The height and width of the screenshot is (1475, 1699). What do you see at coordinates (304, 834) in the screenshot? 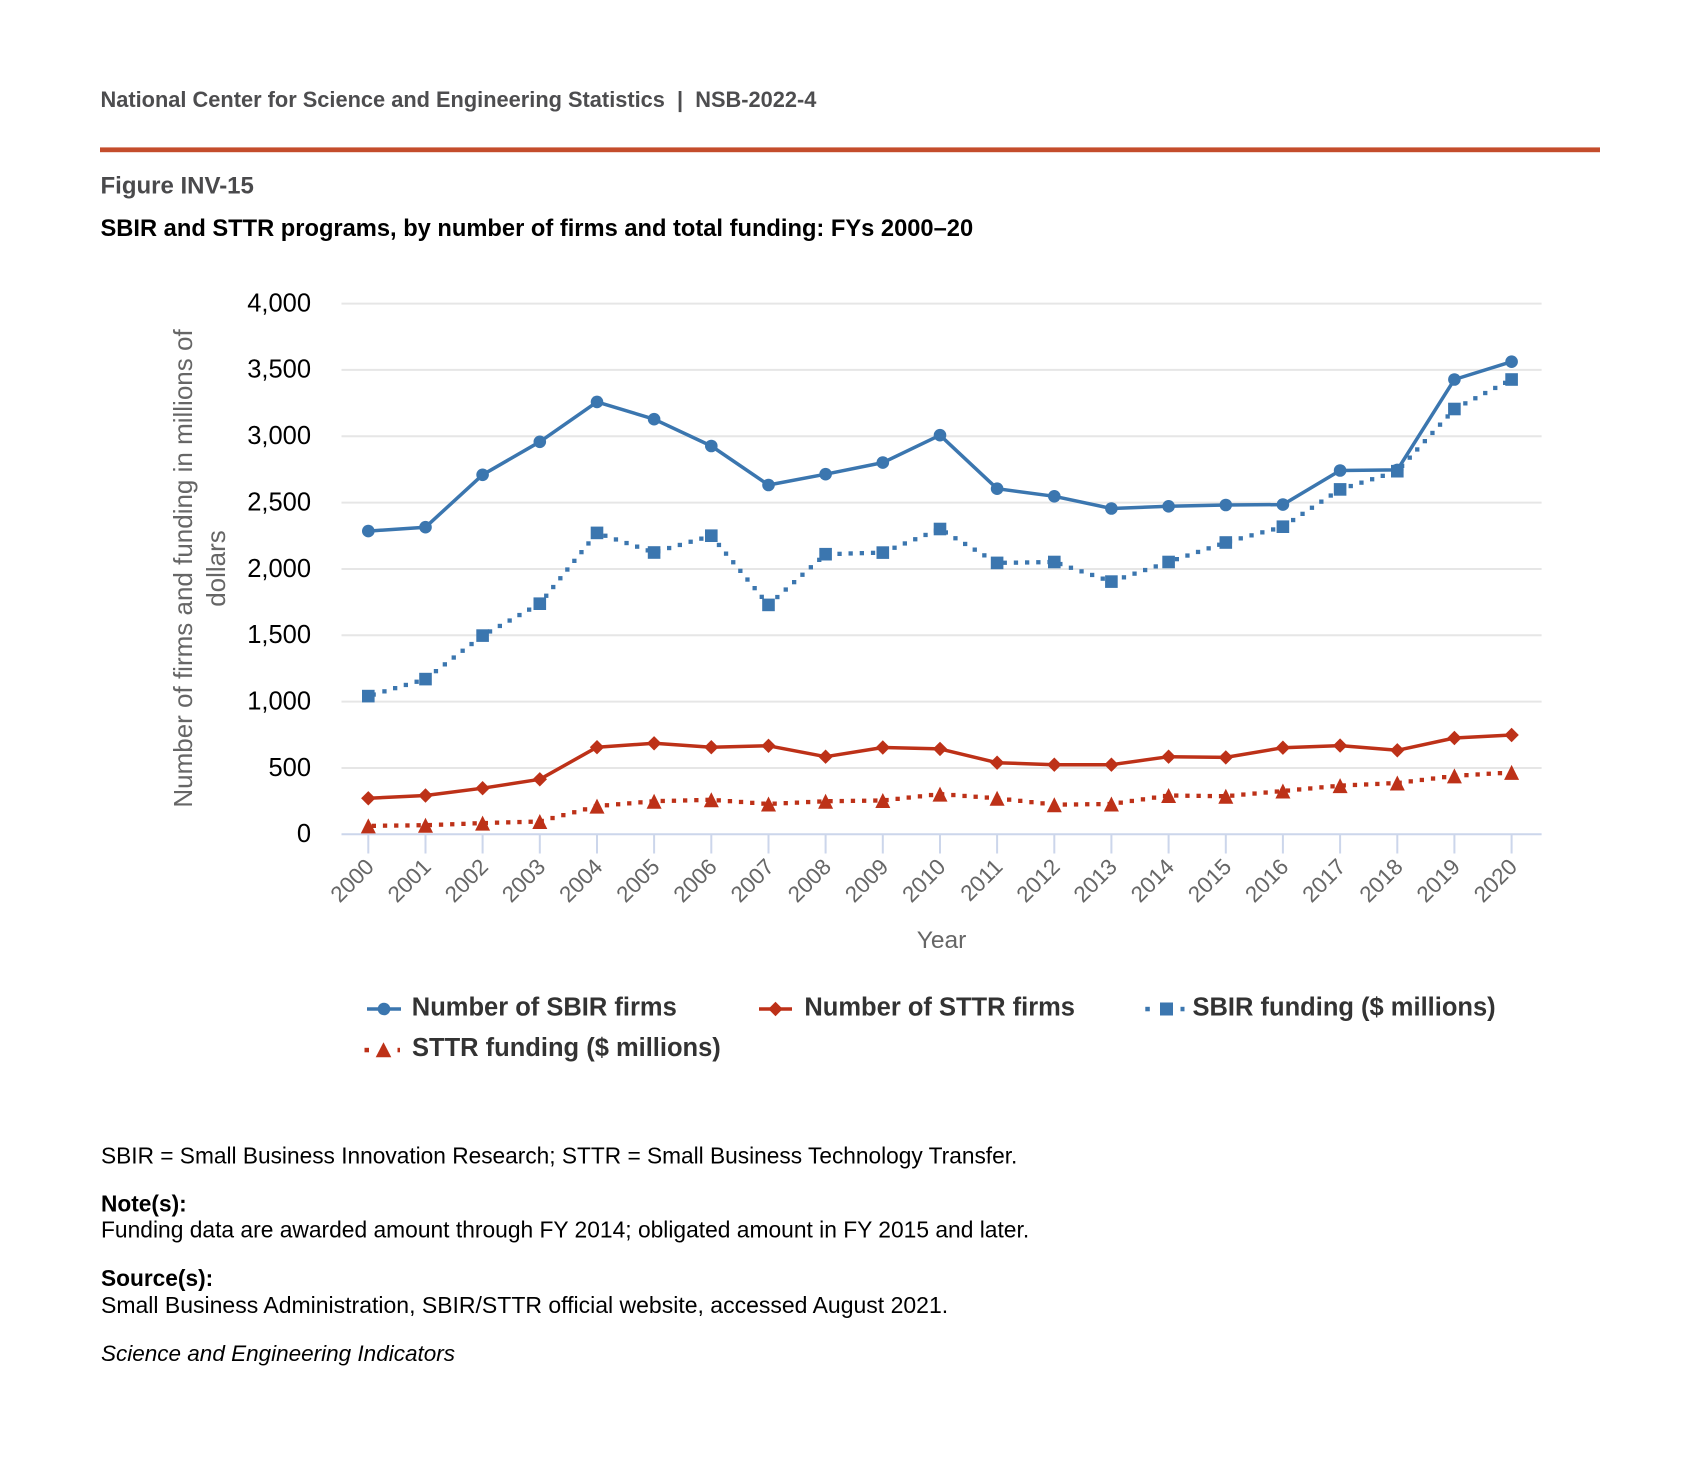
I see `svg-text: 0` at bounding box center [304, 834].